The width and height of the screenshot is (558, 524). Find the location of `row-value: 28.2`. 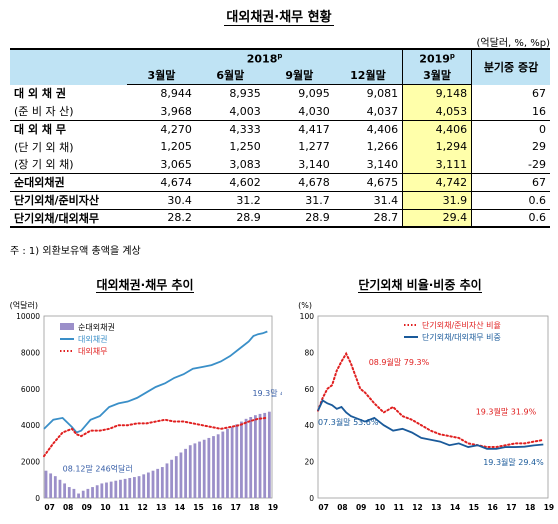

row-value: 28.2 is located at coordinates (161, 218).